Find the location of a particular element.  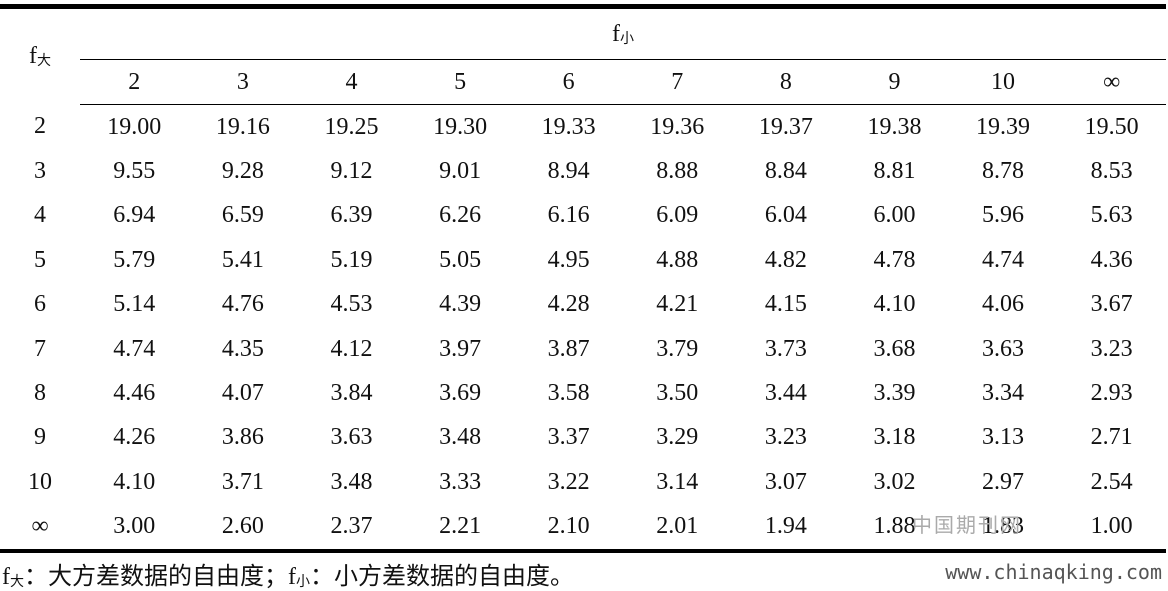

cell: 3.71 is located at coordinates (242, 481).